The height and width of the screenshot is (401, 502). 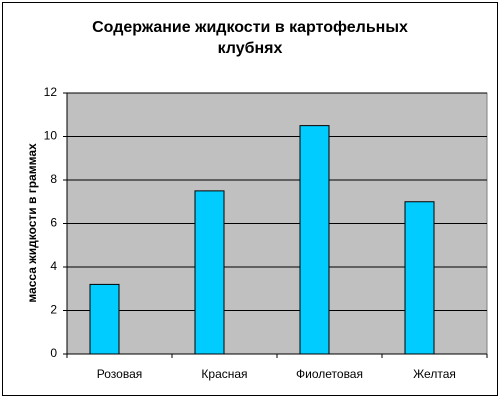 I want to click on x-tick-label: Желтая, so click(x=434, y=374).